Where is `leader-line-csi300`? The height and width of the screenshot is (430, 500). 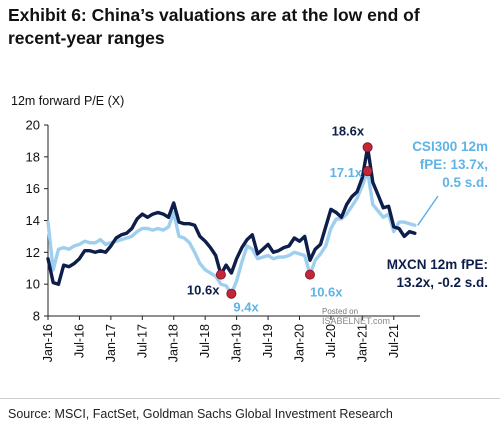 leader-line-csi300 is located at coordinates (428, 210).